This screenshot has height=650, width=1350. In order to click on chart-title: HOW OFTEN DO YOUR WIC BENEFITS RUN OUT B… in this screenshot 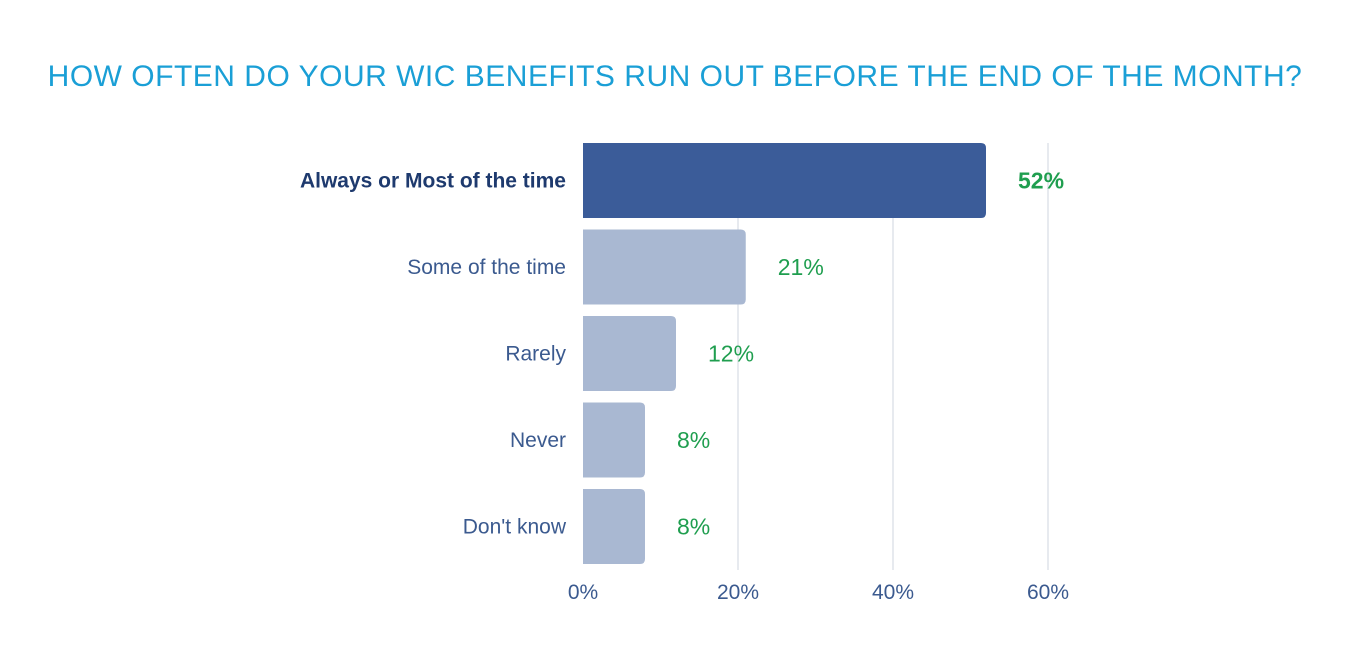, I will do `click(675, 76)`.